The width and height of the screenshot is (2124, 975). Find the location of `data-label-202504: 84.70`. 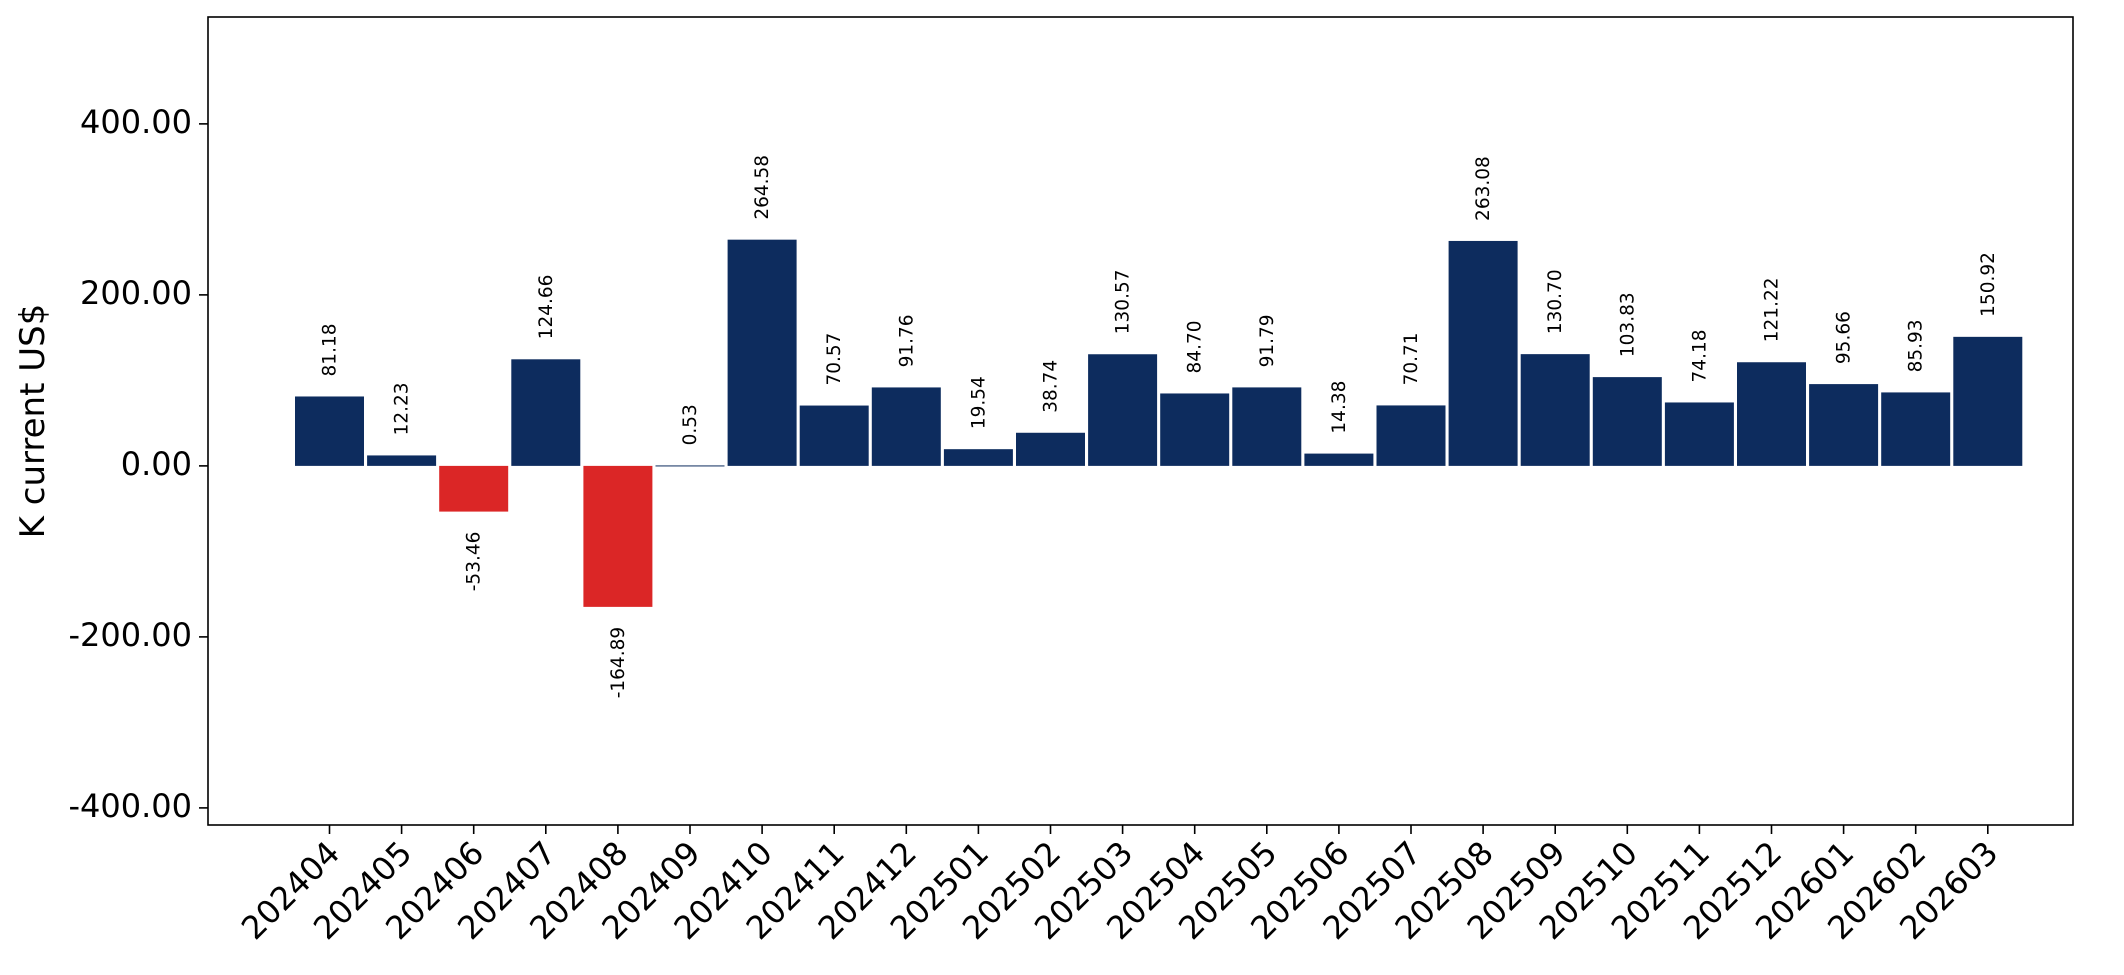

data-label-202504: 84.70 is located at coordinates (1195, 346).